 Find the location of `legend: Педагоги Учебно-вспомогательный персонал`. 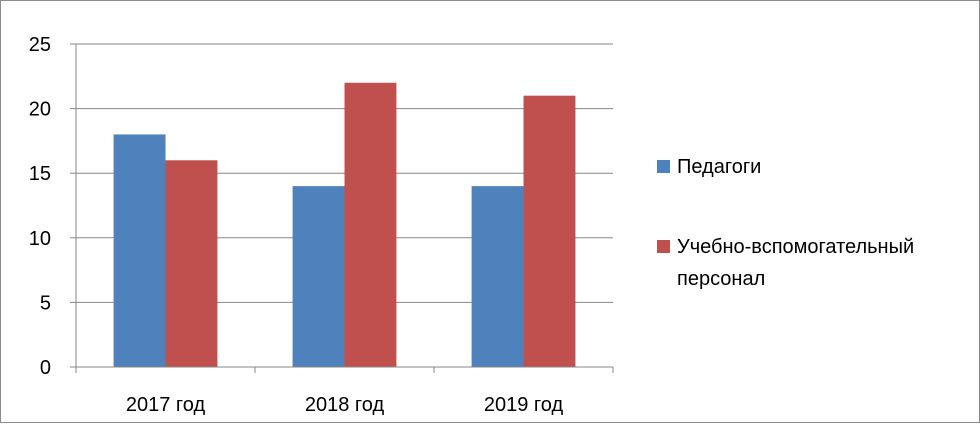

legend: Педагоги Учебно-вспомогательный персонал is located at coordinates (785, 223).